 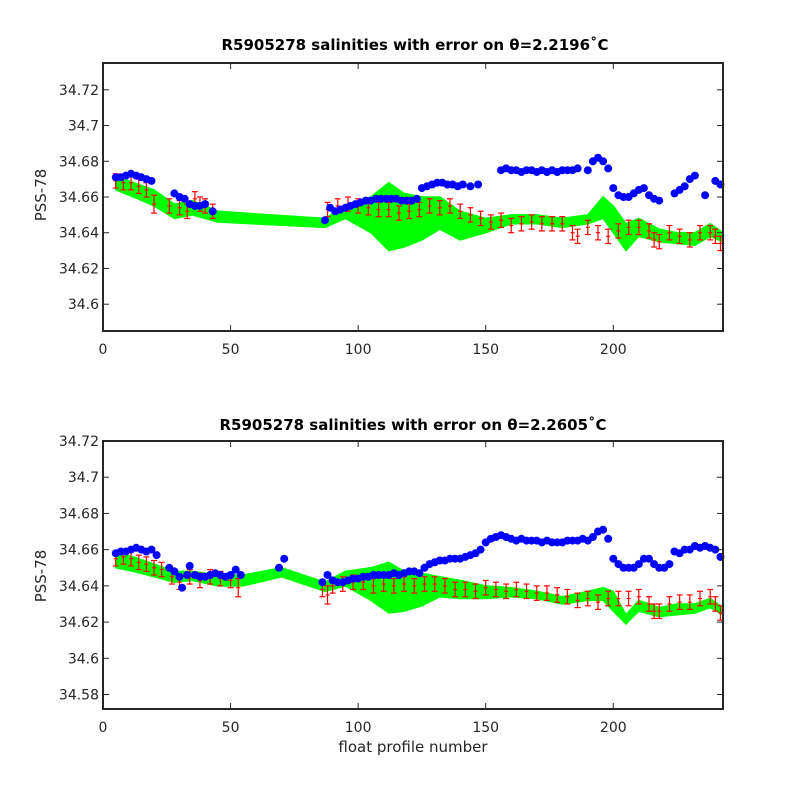 What do you see at coordinates (231, 728) in the screenshot?
I see `bottom-x-tick-label: 50` at bounding box center [231, 728].